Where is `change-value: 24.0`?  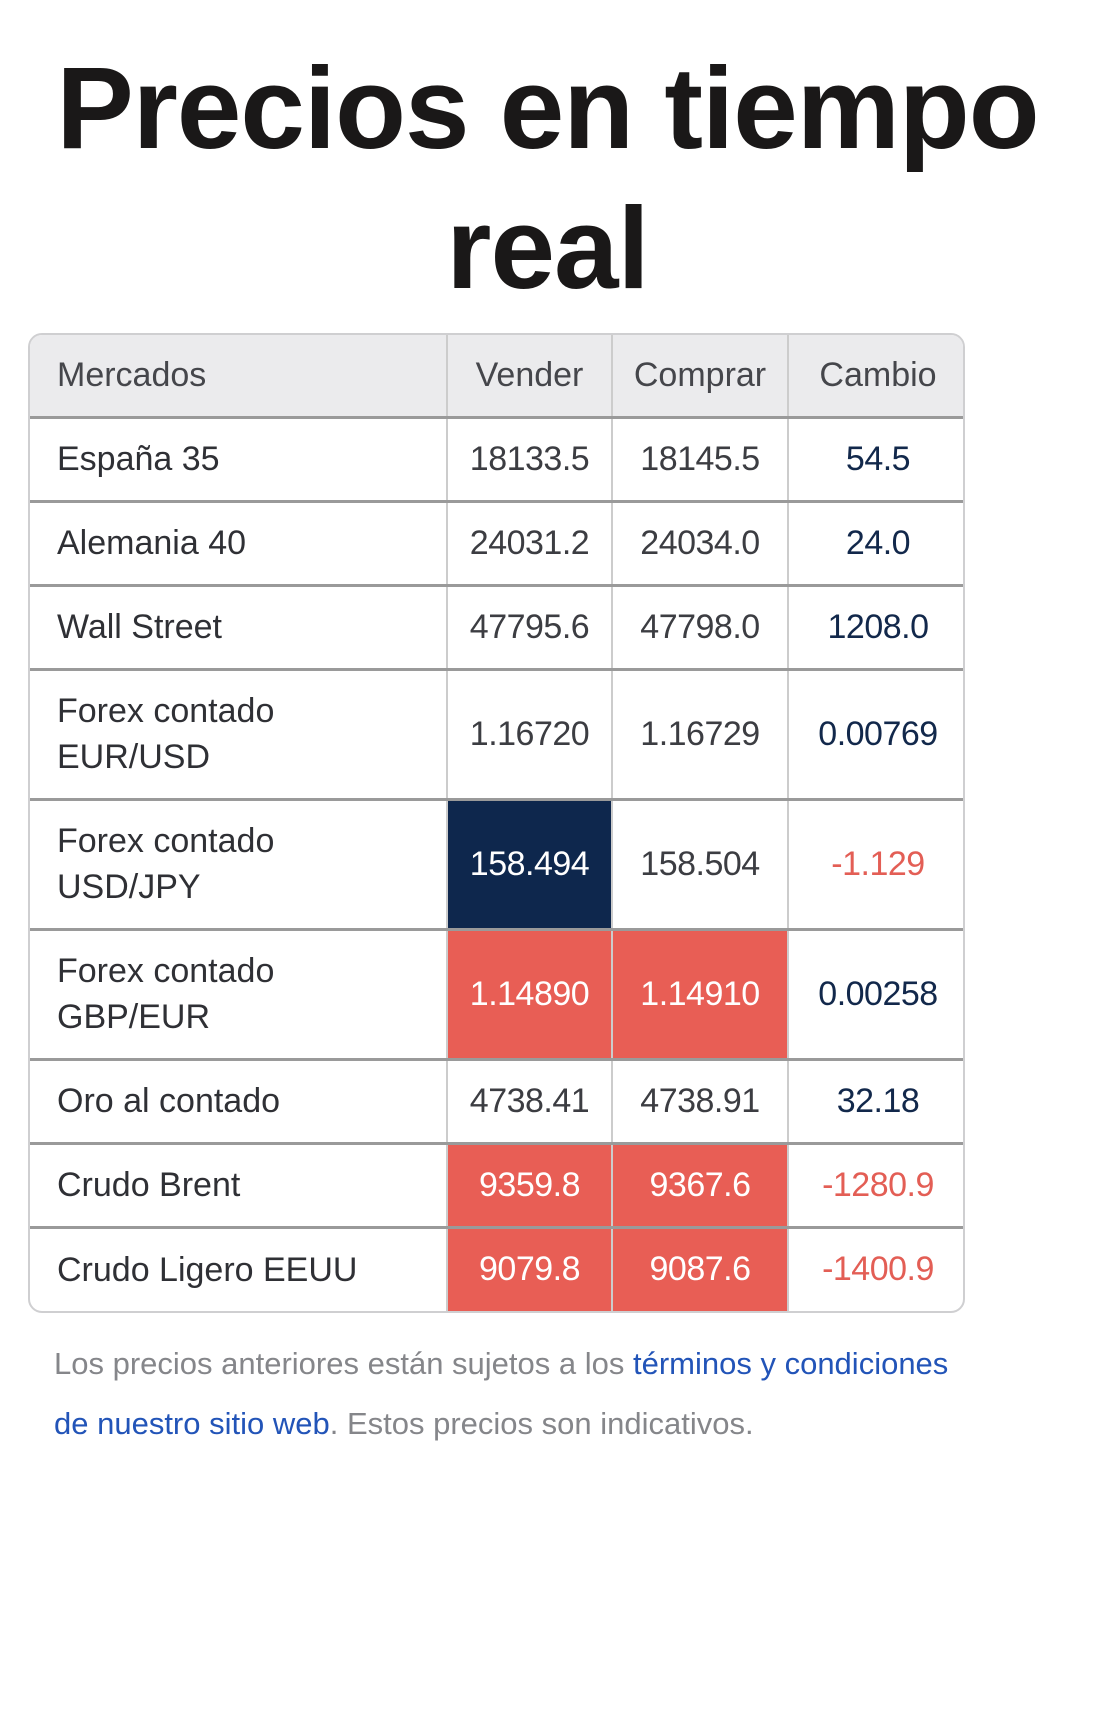
change-value: 24.0 is located at coordinates (875, 544).